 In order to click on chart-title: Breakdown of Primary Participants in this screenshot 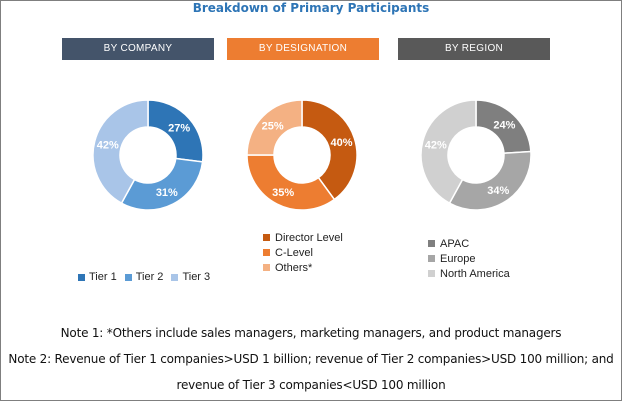, I will do `click(311, 8)`.